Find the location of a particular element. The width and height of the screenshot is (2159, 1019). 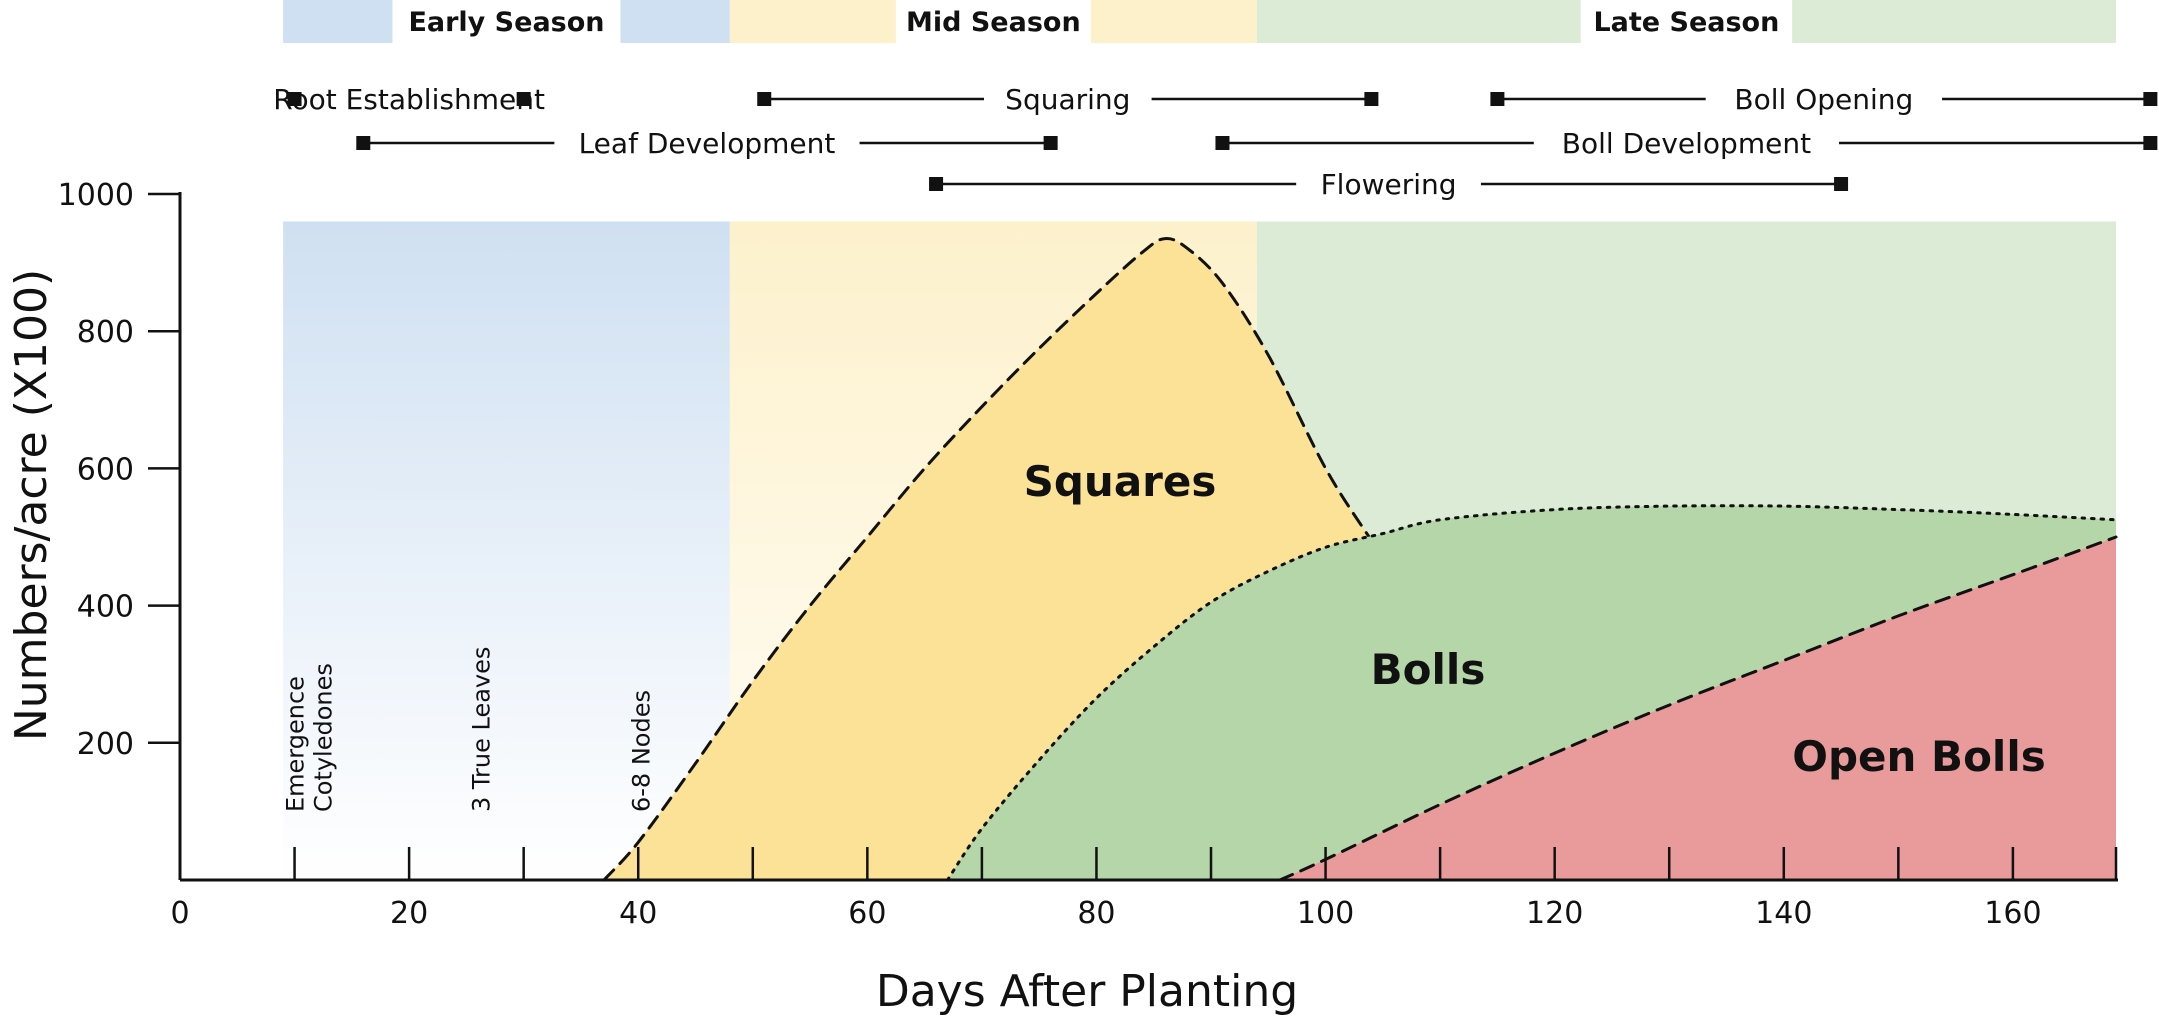

stage-boll-opening: Boll Opening is located at coordinates (1824, 99).